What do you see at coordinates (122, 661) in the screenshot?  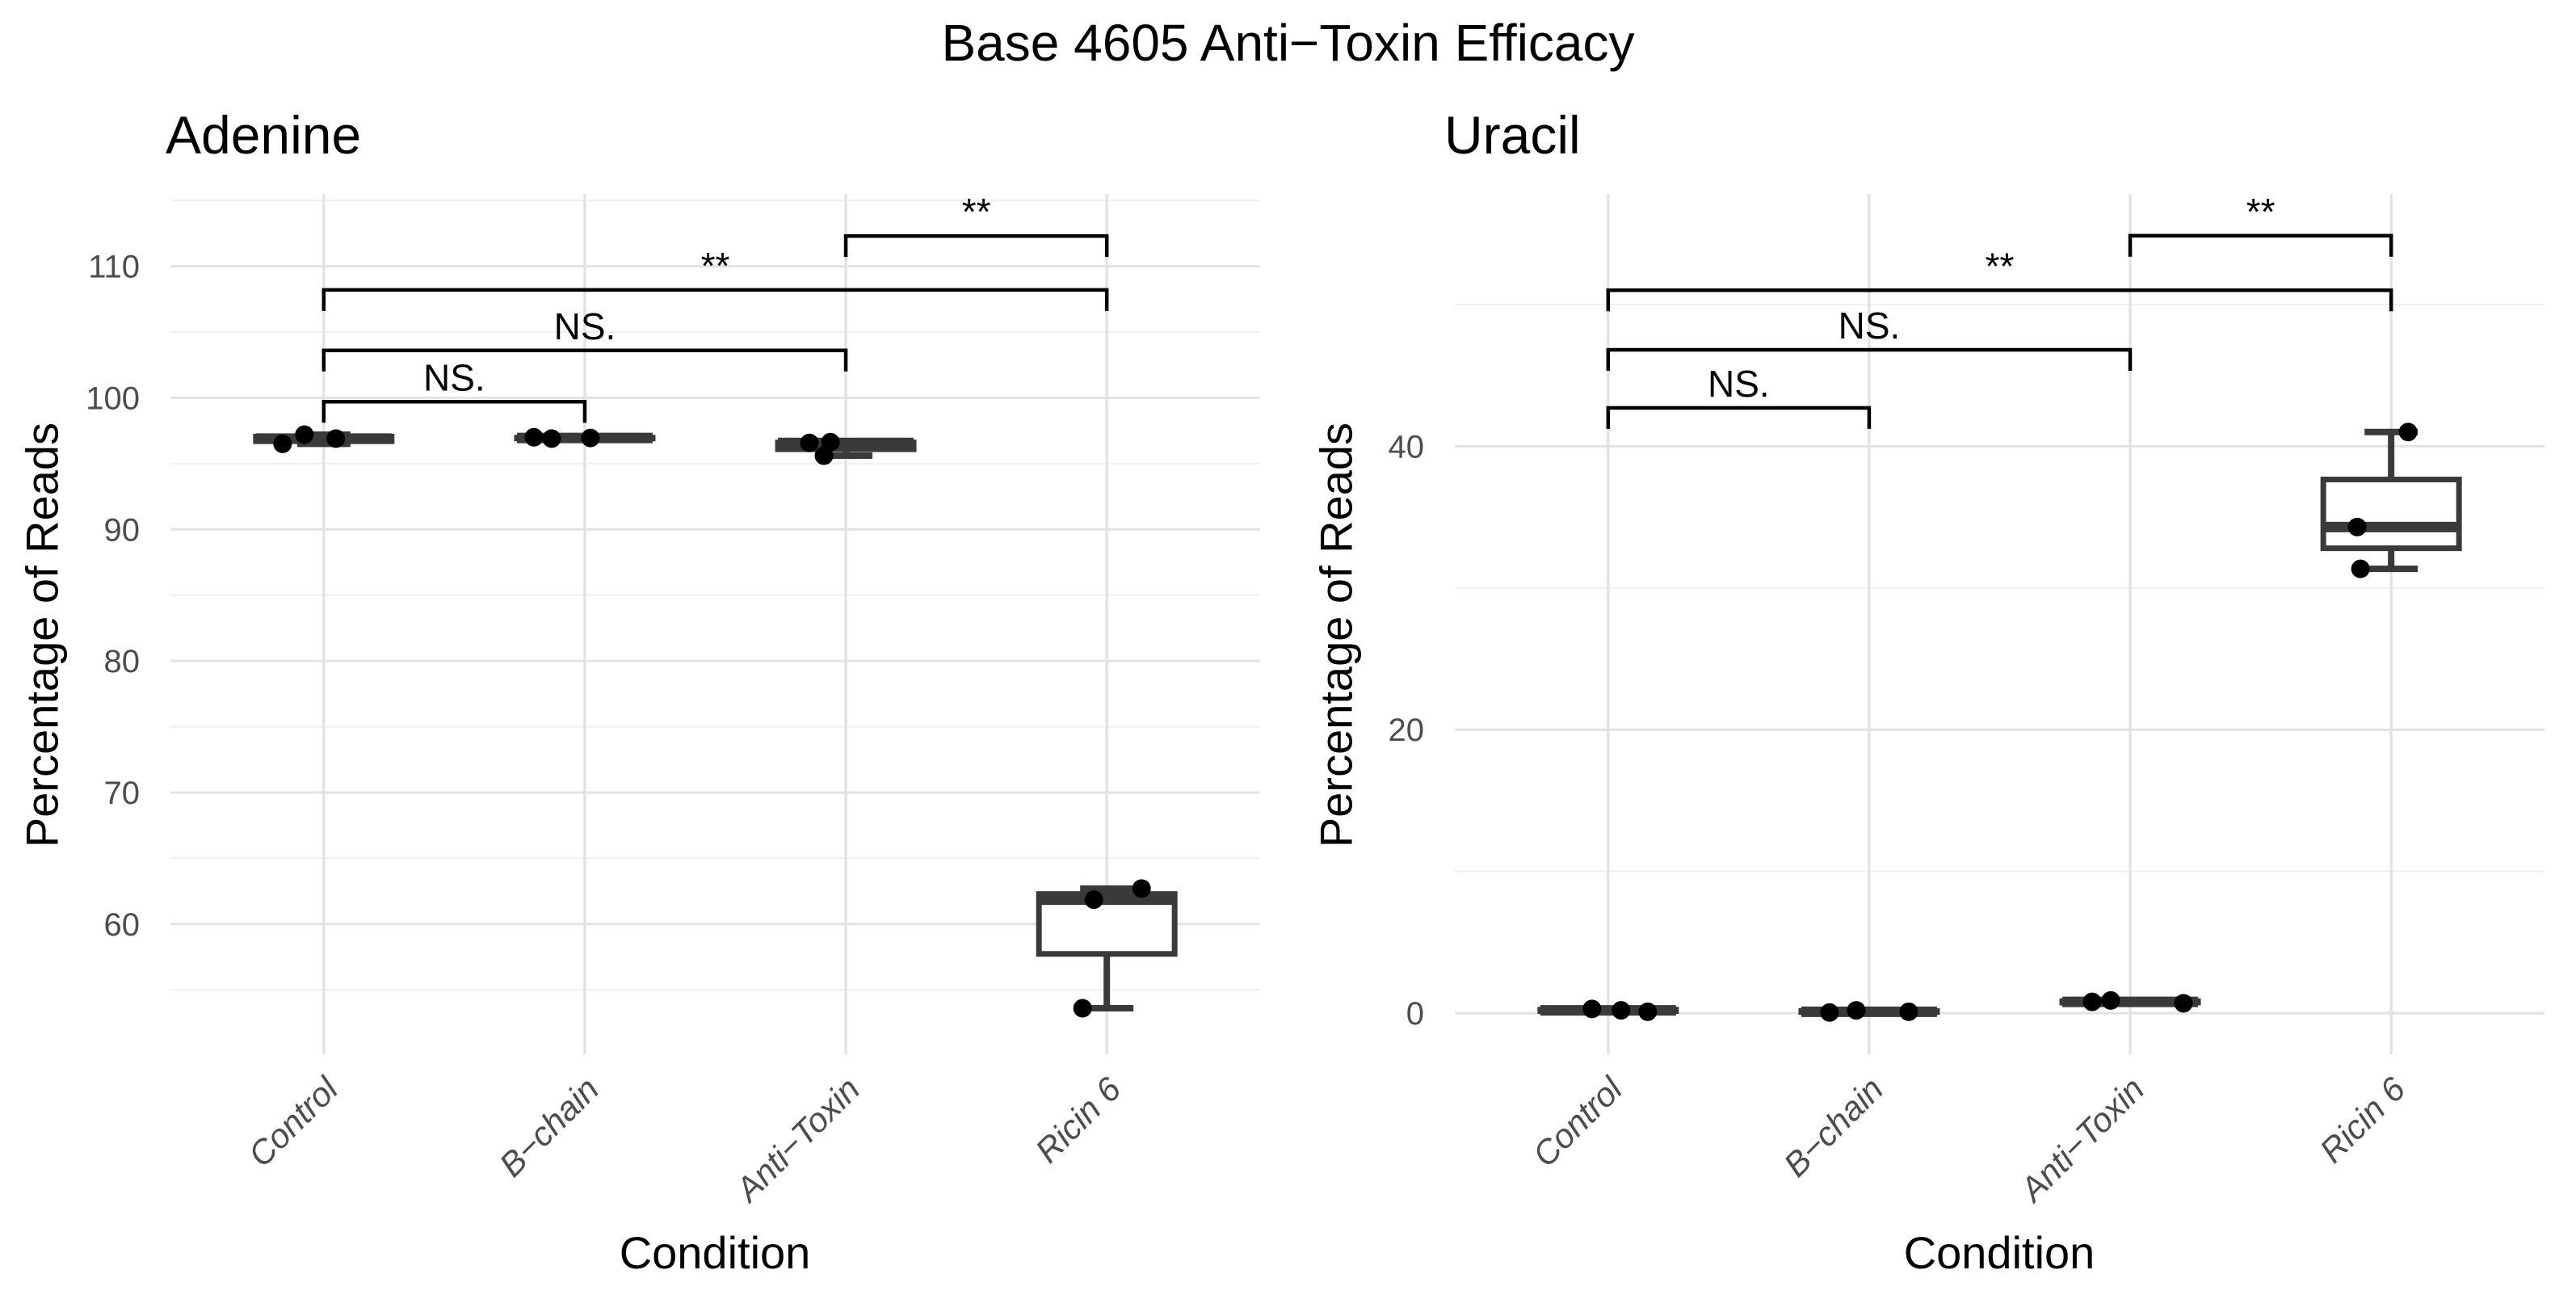 I see `y-tick-label: 80` at bounding box center [122, 661].